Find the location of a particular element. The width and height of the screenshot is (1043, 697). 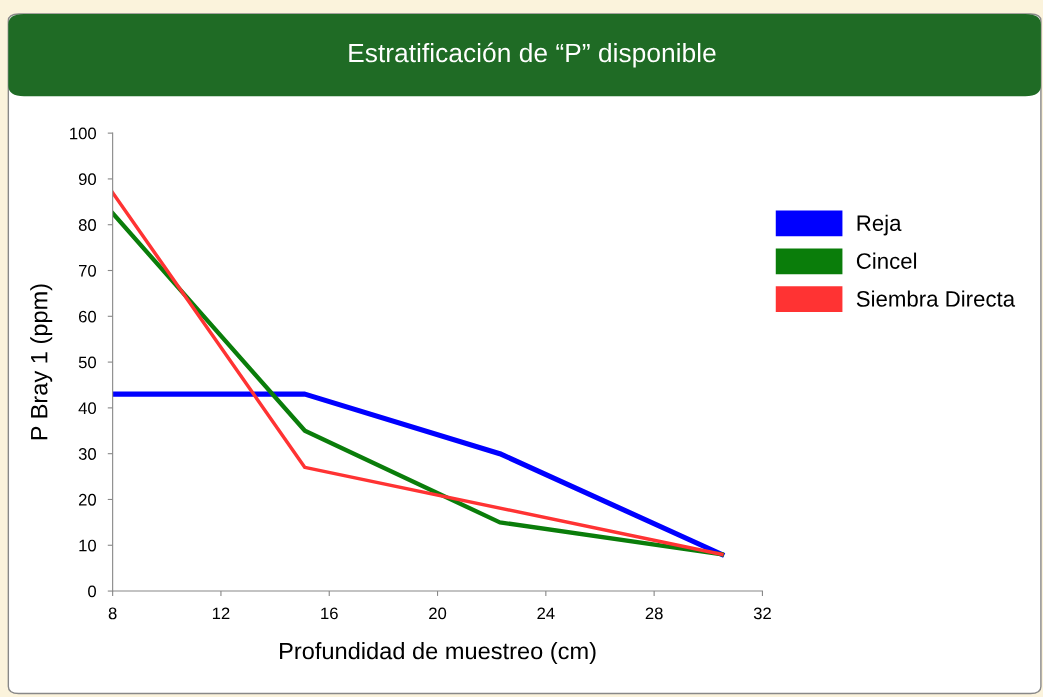

y-tick-label: 40 is located at coordinates (87, 408).